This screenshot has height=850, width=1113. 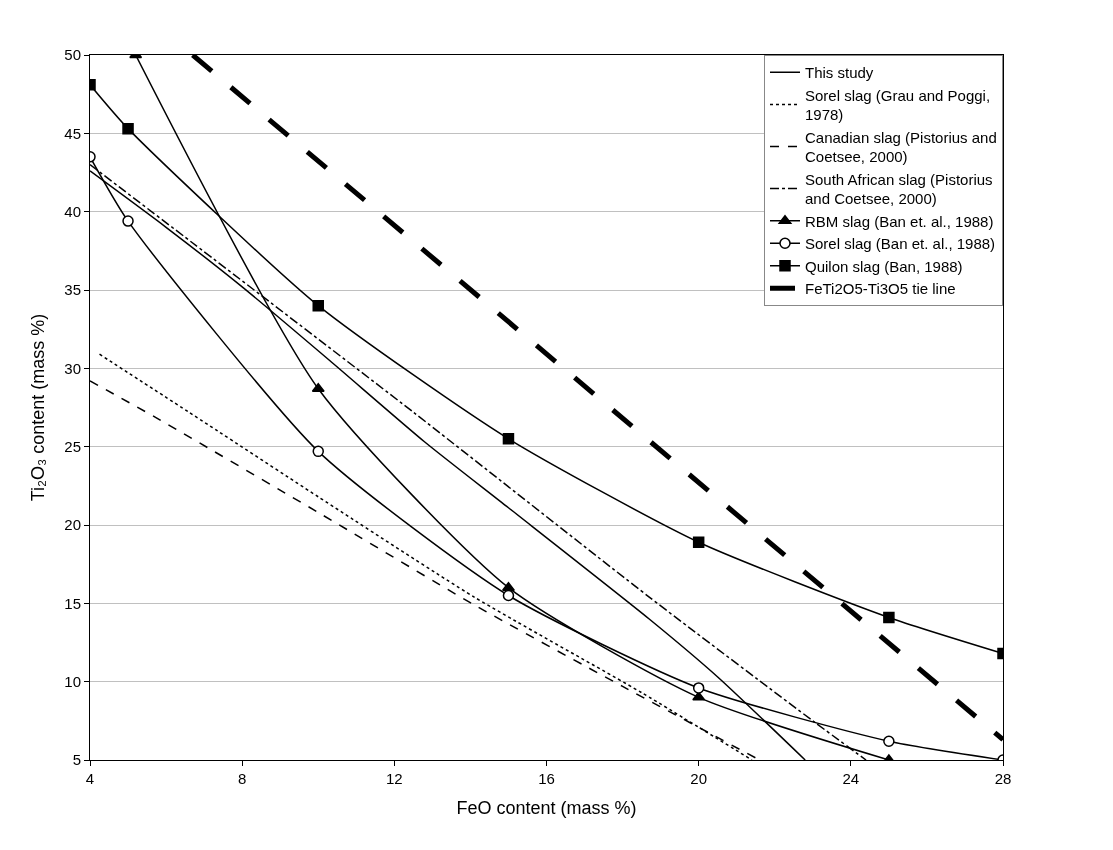 What do you see at coordinates (72, 133) in the screenshot?
I see `y-tick-label: 45` at bounding box center [72, 133].